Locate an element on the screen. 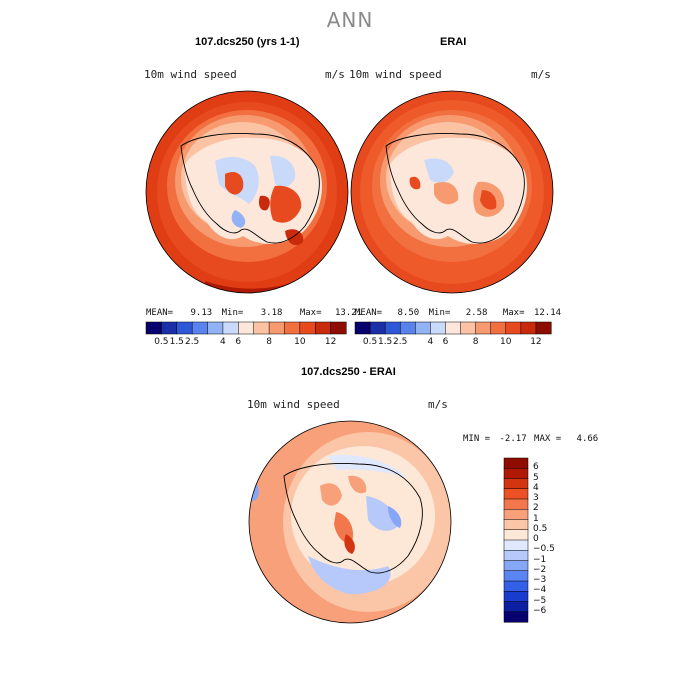 Image resolution: width=700 pixels, height=700 pixels. colorbar-tick-label: −3 is located at coordinates (540, 580).